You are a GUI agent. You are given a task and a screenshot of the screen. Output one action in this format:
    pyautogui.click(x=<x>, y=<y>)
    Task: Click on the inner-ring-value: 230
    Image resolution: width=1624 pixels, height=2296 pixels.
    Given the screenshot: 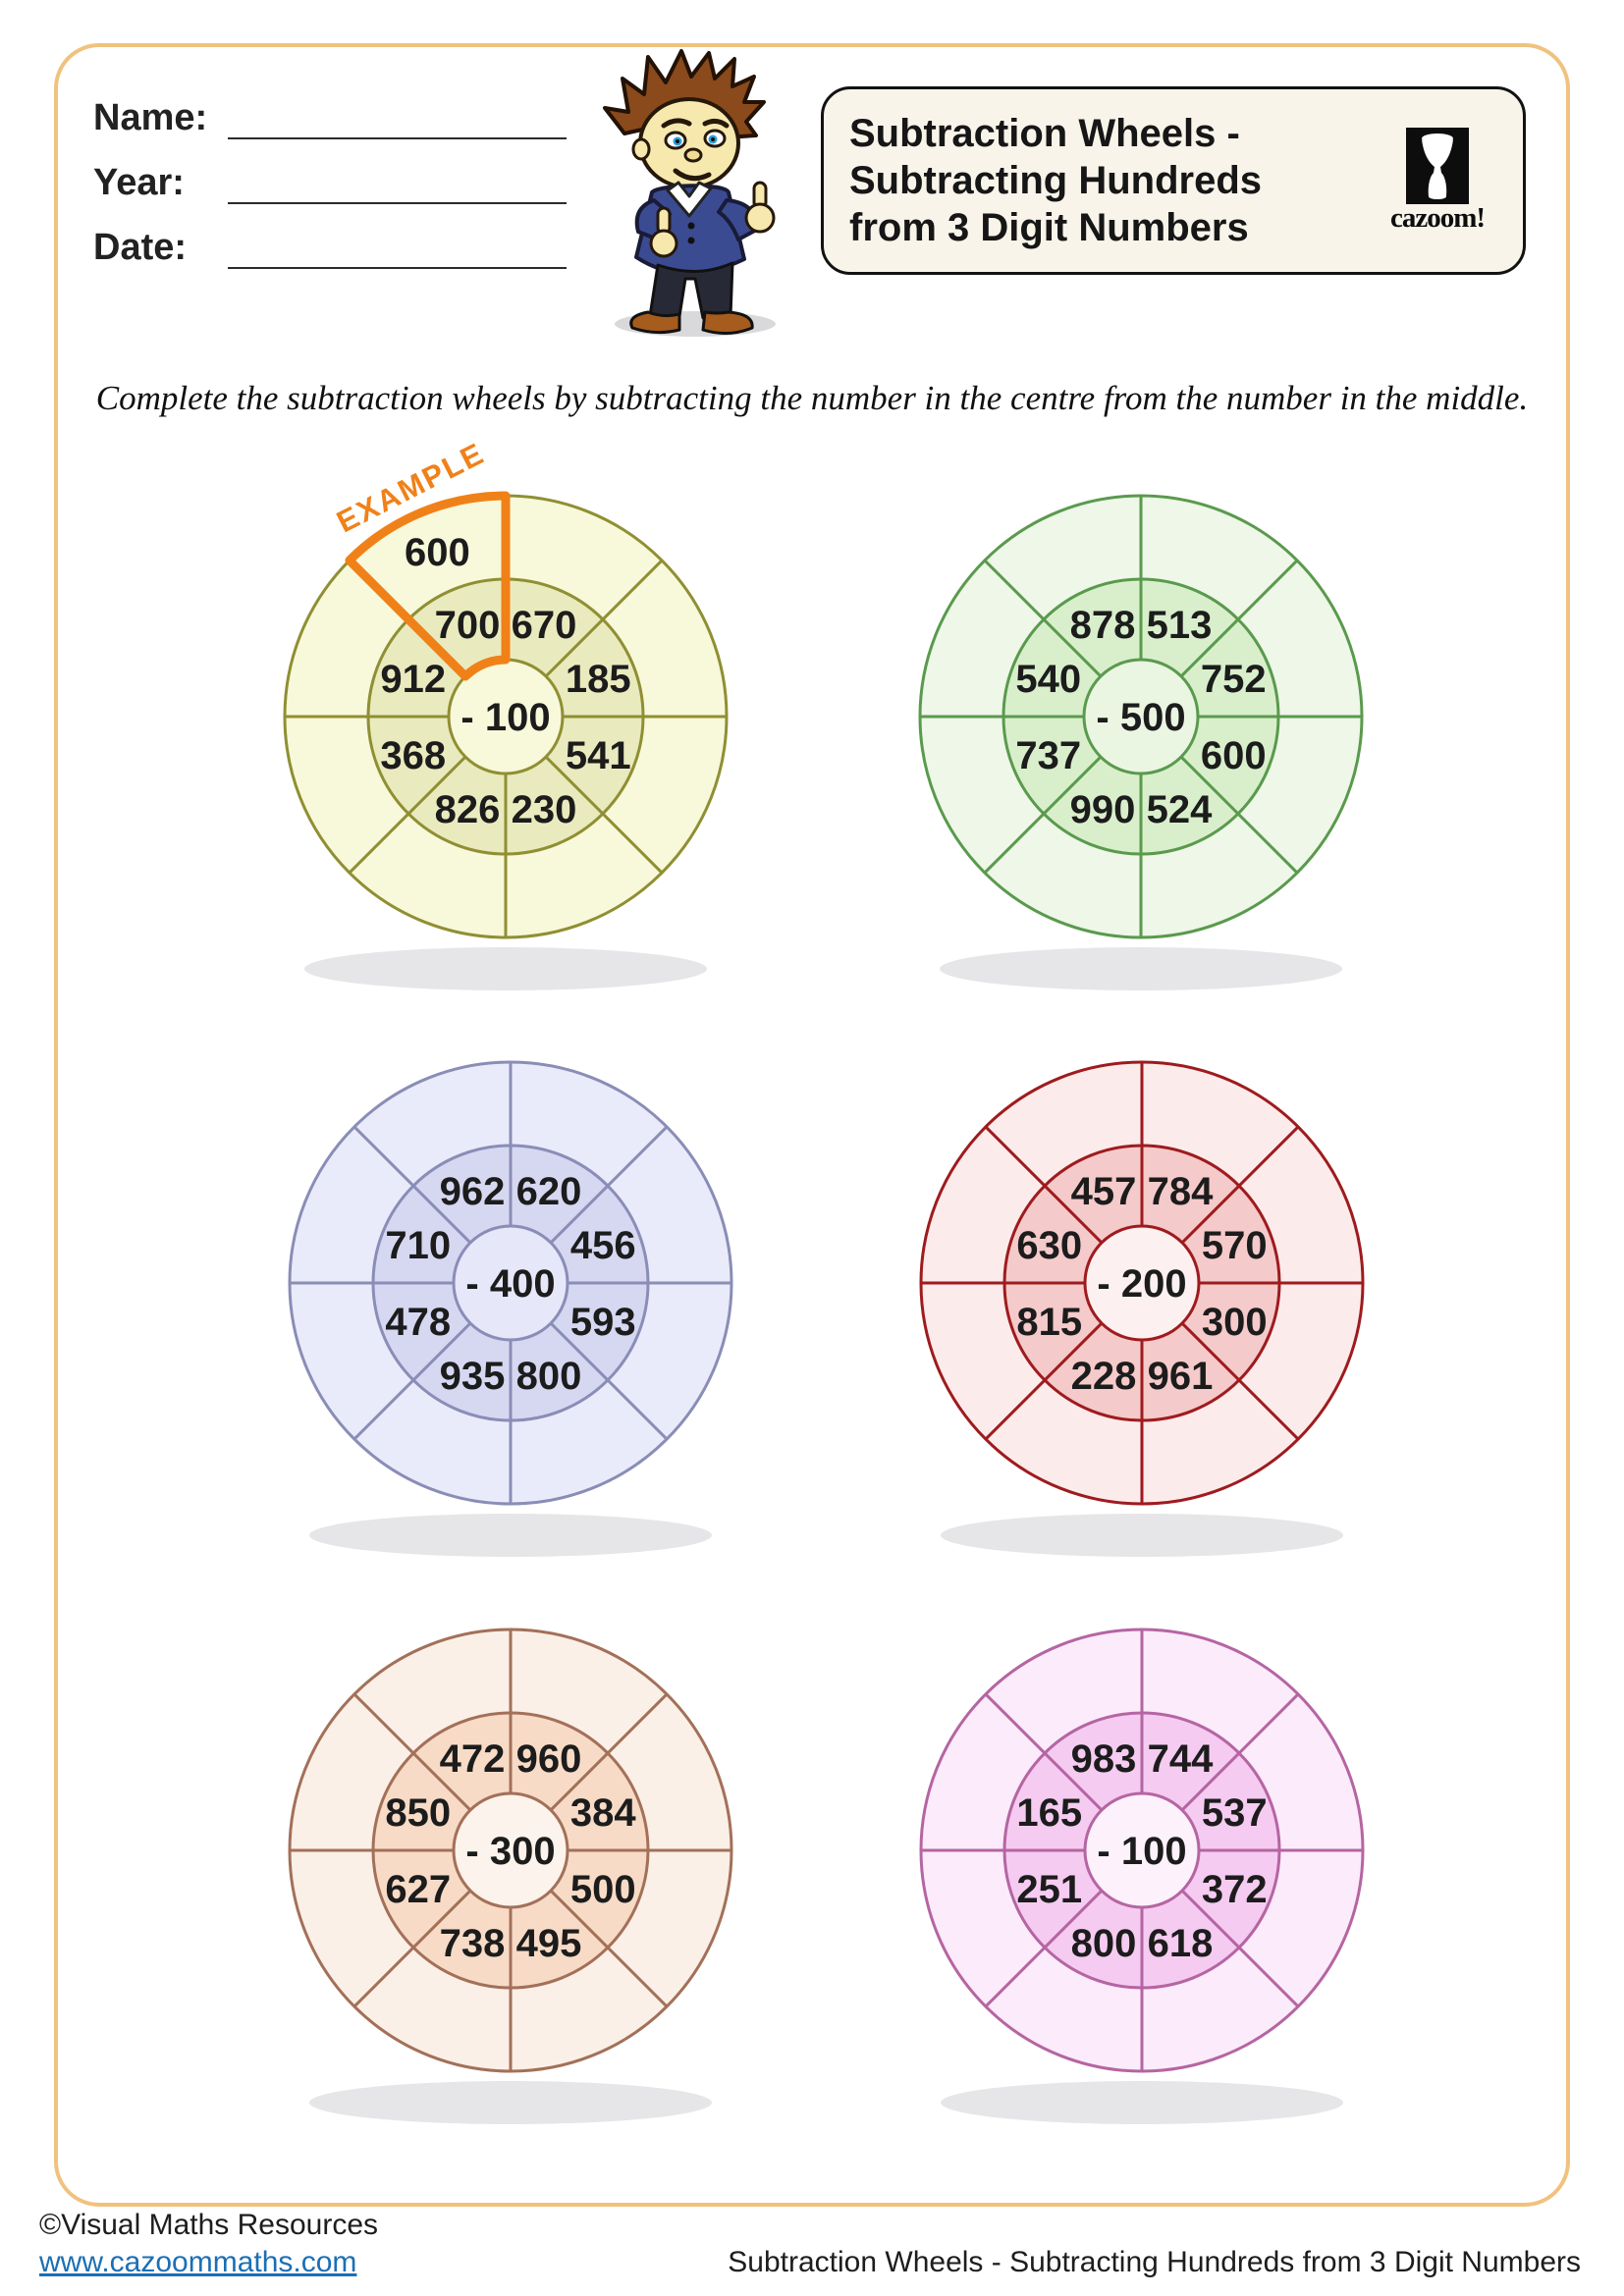 What is the action you would take?
    pyautogui.click(x=544, y=809)
    